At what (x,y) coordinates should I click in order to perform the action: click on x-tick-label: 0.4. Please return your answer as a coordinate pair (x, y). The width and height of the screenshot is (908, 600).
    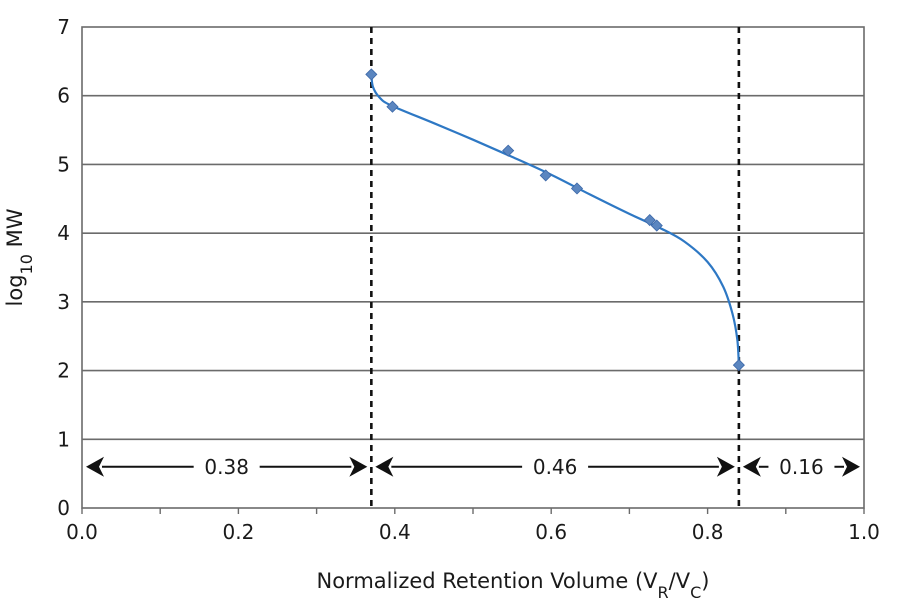
    Looking at the image, I should click on (395, 532).